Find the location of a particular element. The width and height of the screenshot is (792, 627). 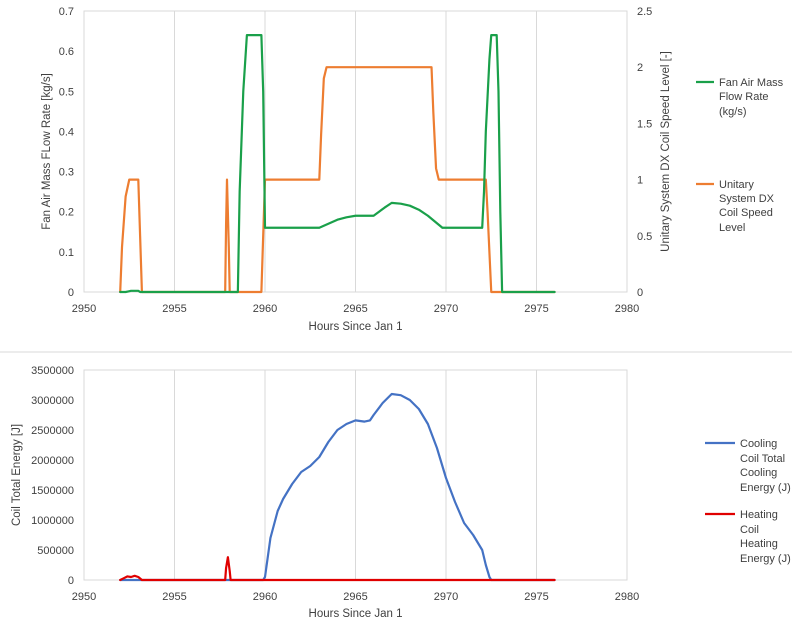

y-tick-label: 3000000 is located at coordinates (52, 401).